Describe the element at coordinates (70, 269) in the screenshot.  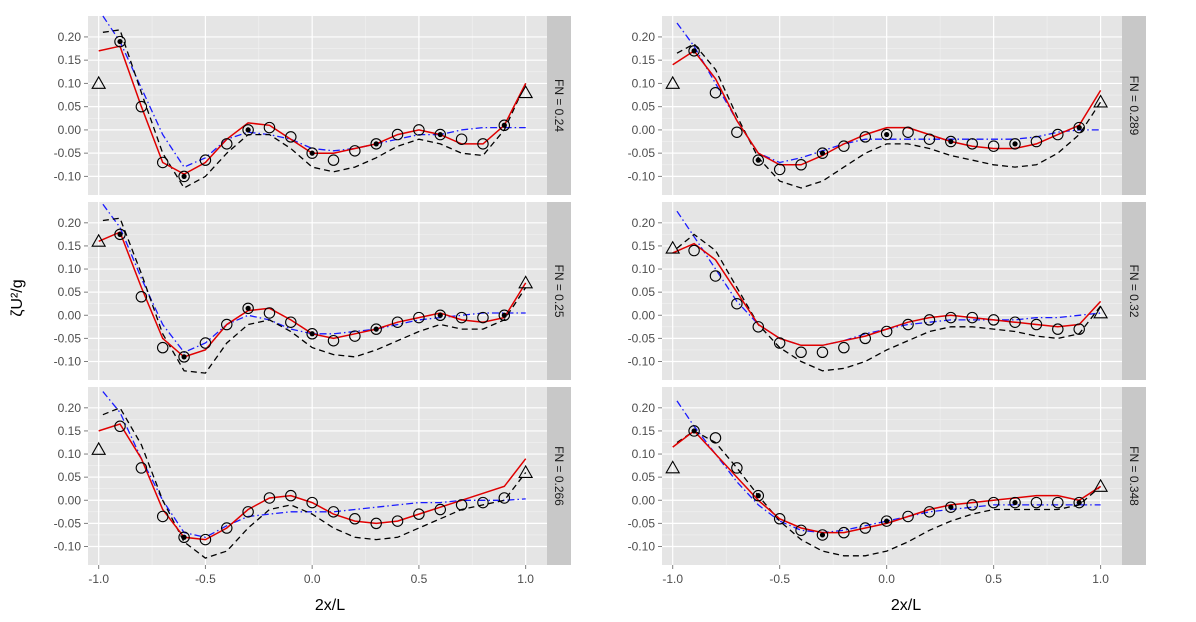
I see `y-tick-label: 0.10` at that location.